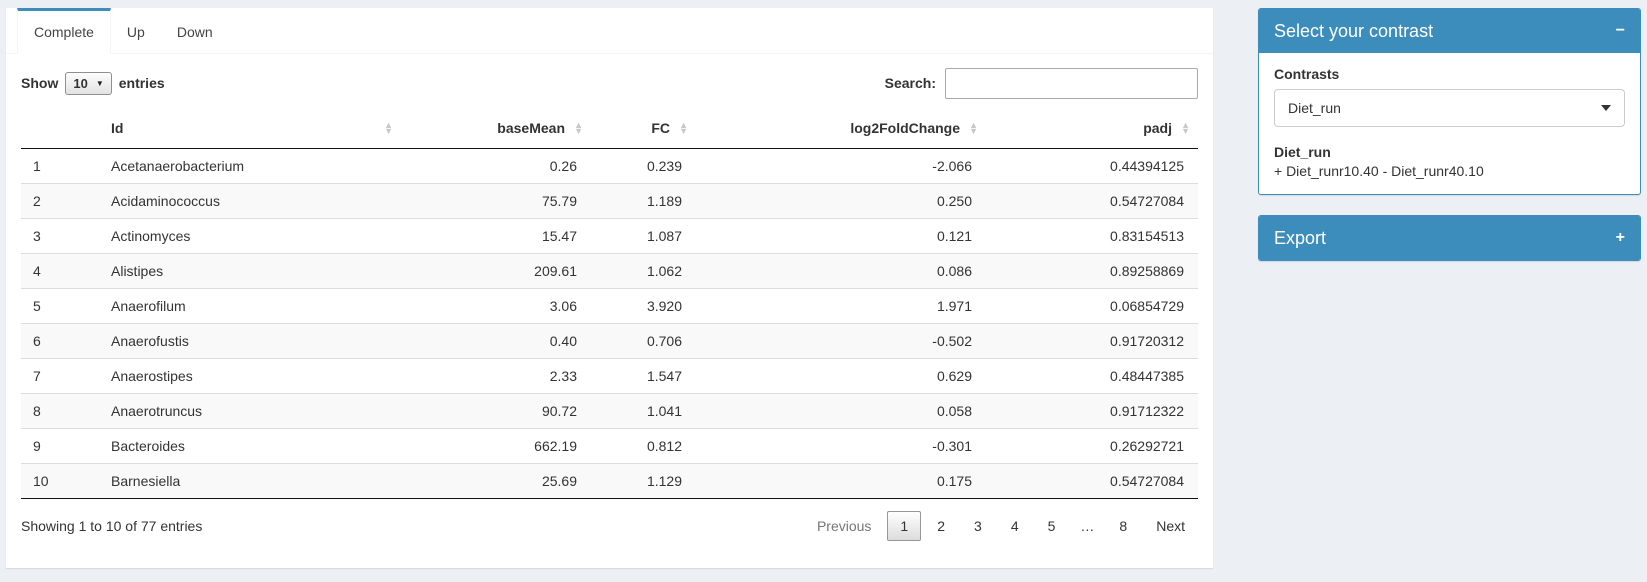 The image size is (1647, 582). Describe the element at coordinates (135, 32) in the screenshot. I see `tab-up: Up` at that location.